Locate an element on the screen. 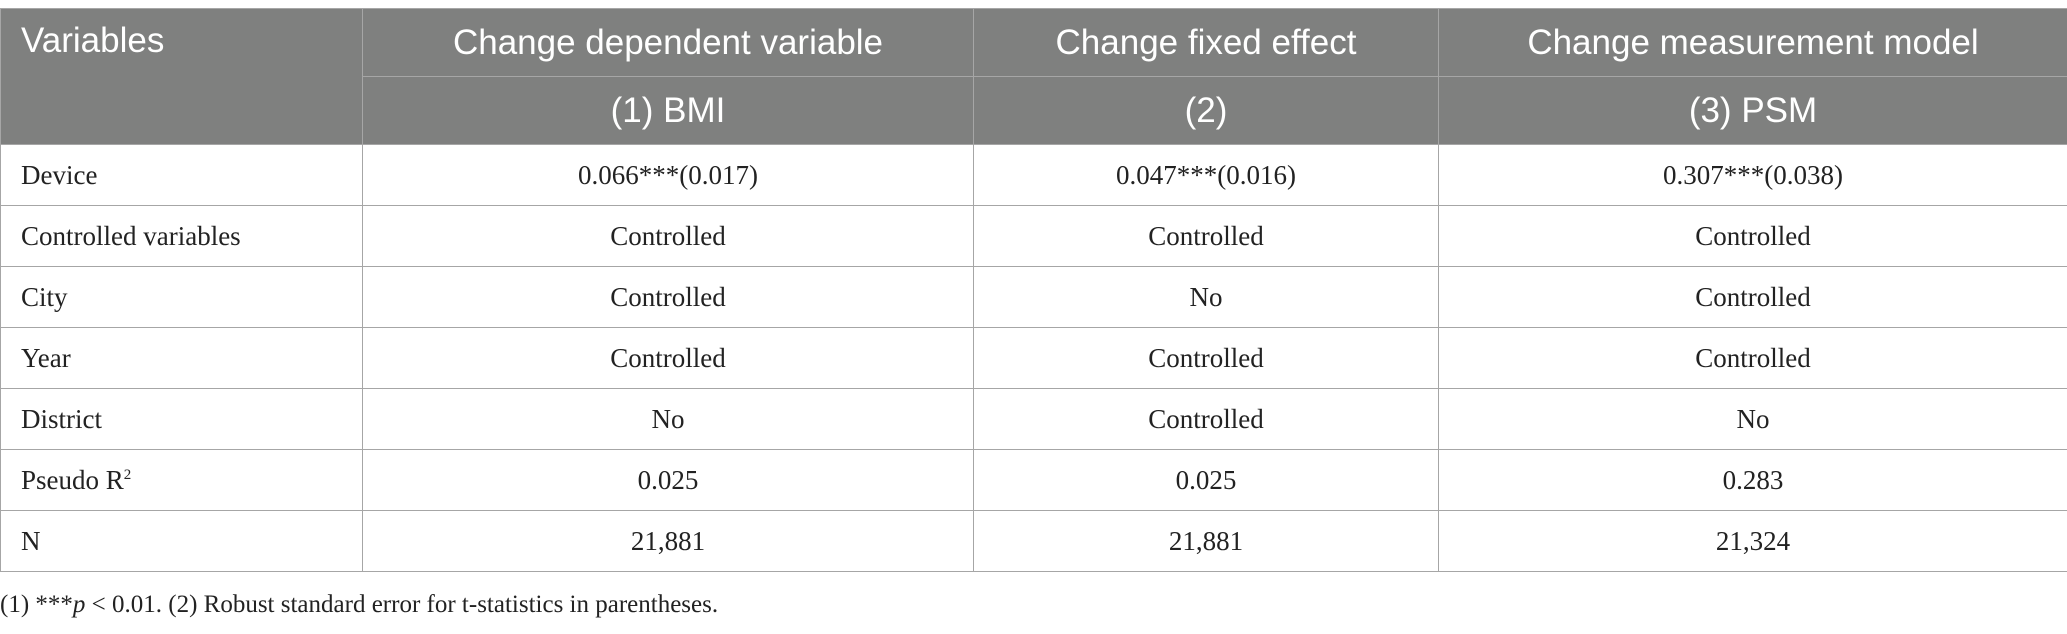 The width and height of the screenshot is (2067, 634). superscript-2: 2 is located at coordinates (127, 474).